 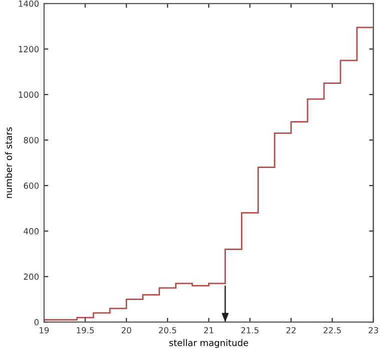 What do you see at coordinates (249, 330) in the screenshot?
I see `x-tick-label: 21.5` at bounding box center [249, 330].